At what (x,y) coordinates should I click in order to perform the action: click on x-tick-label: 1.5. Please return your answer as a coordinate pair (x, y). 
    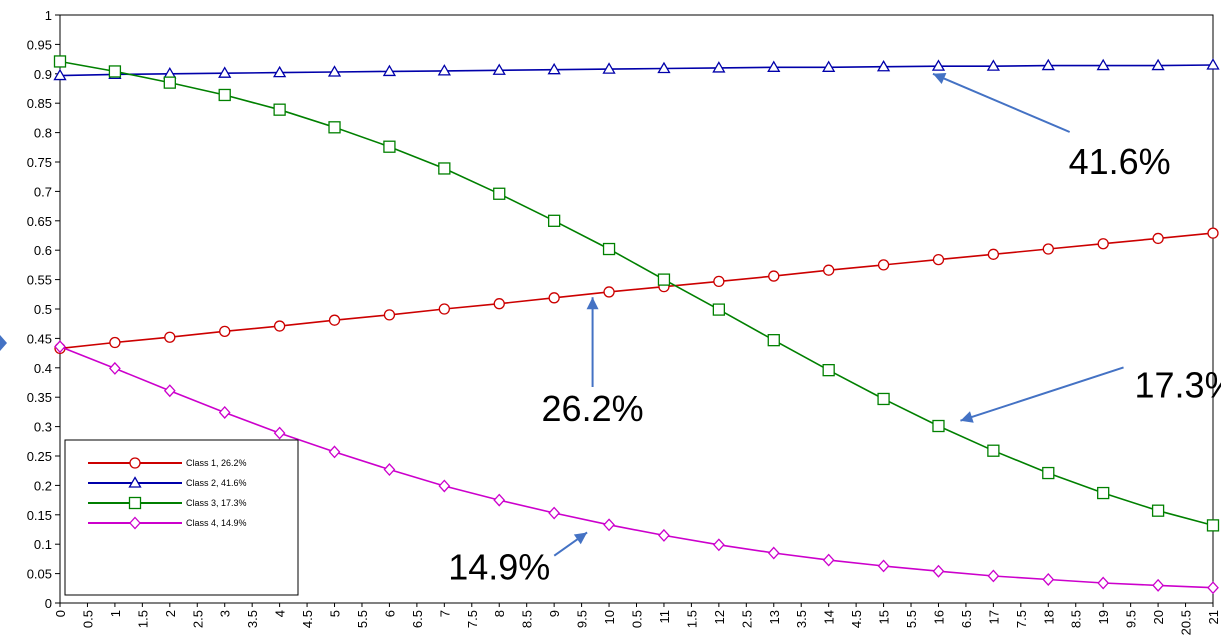
    Looking at the image, I should click on (691, 619).